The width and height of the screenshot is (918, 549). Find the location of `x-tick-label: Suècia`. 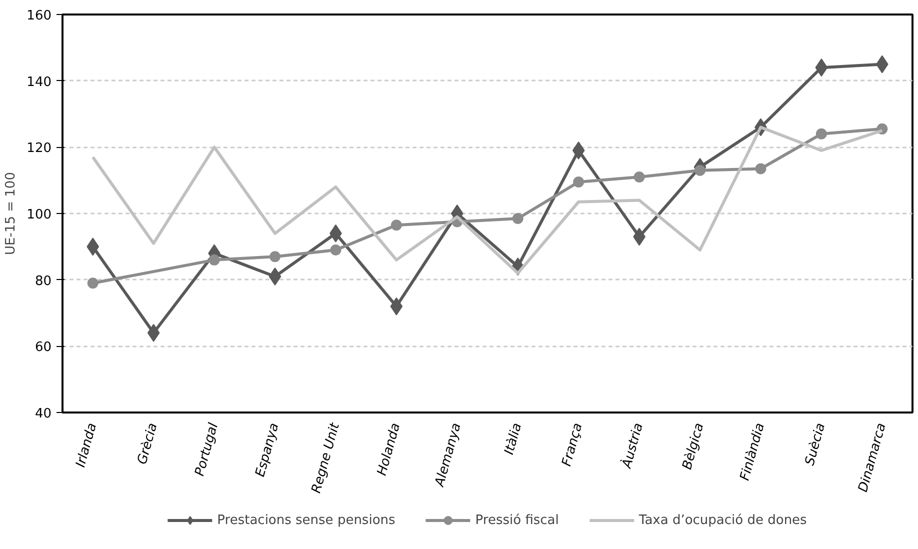

x-tick-label: Suècia is located at coordinates (815, 444).